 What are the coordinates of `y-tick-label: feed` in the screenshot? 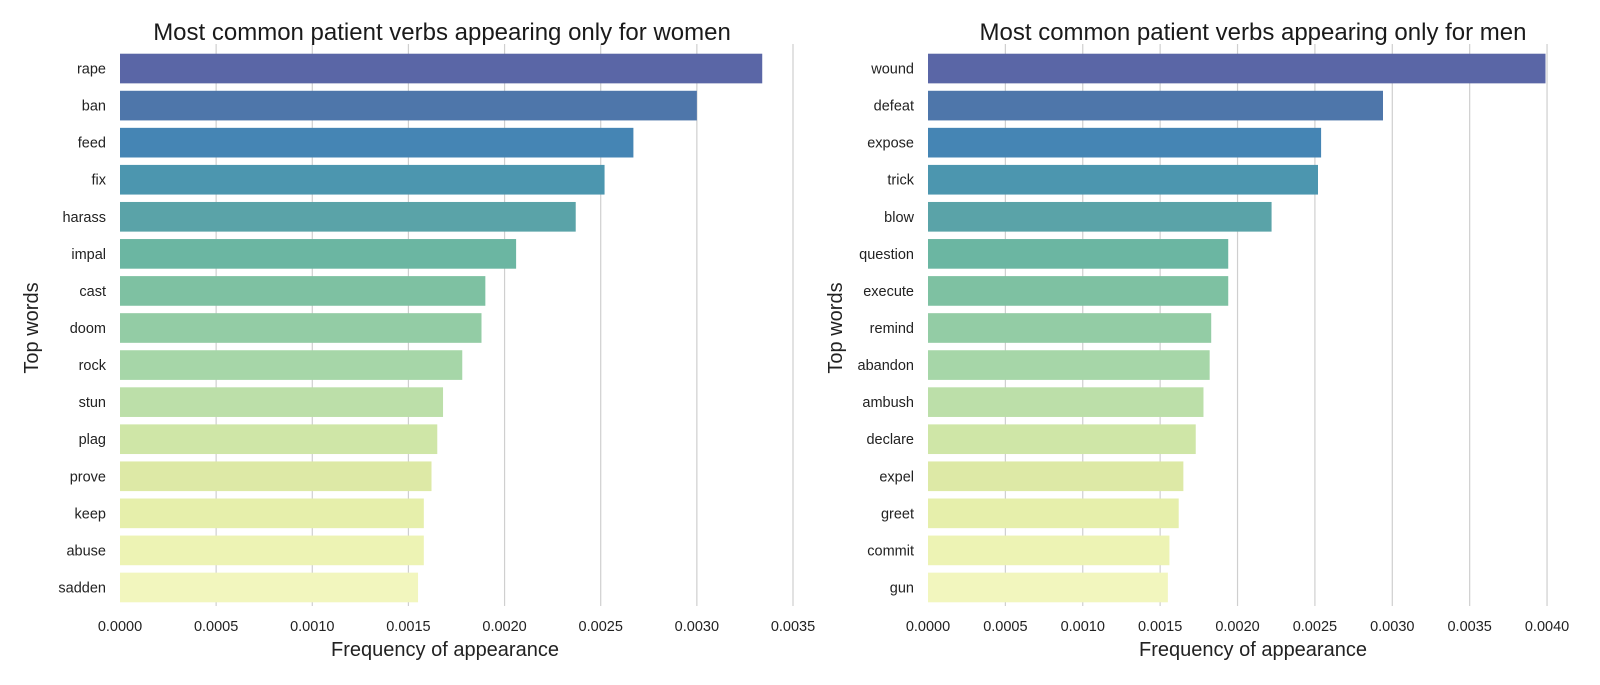 It's located at (92, 144).